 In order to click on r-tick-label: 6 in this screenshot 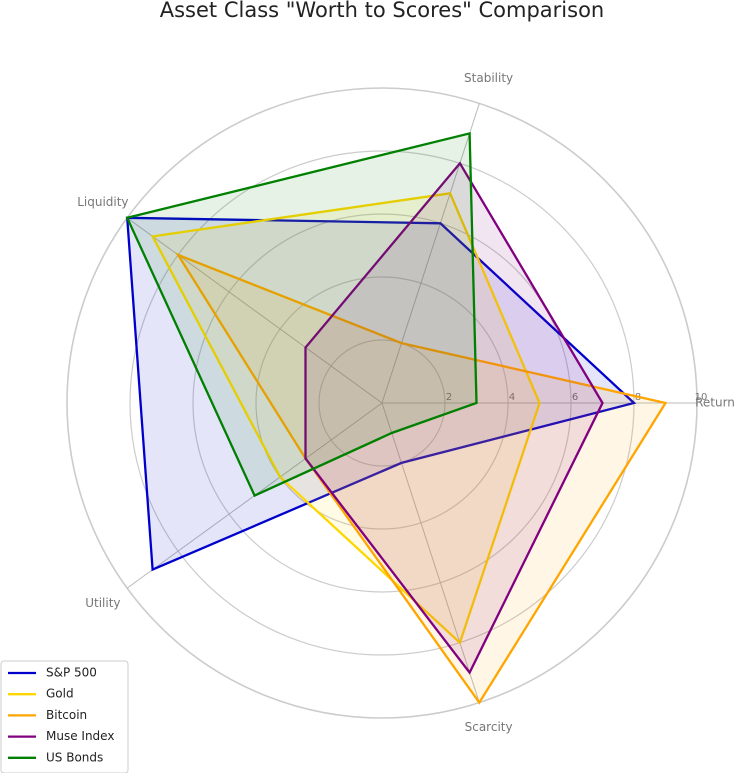, I will do `click(575, 397)`.